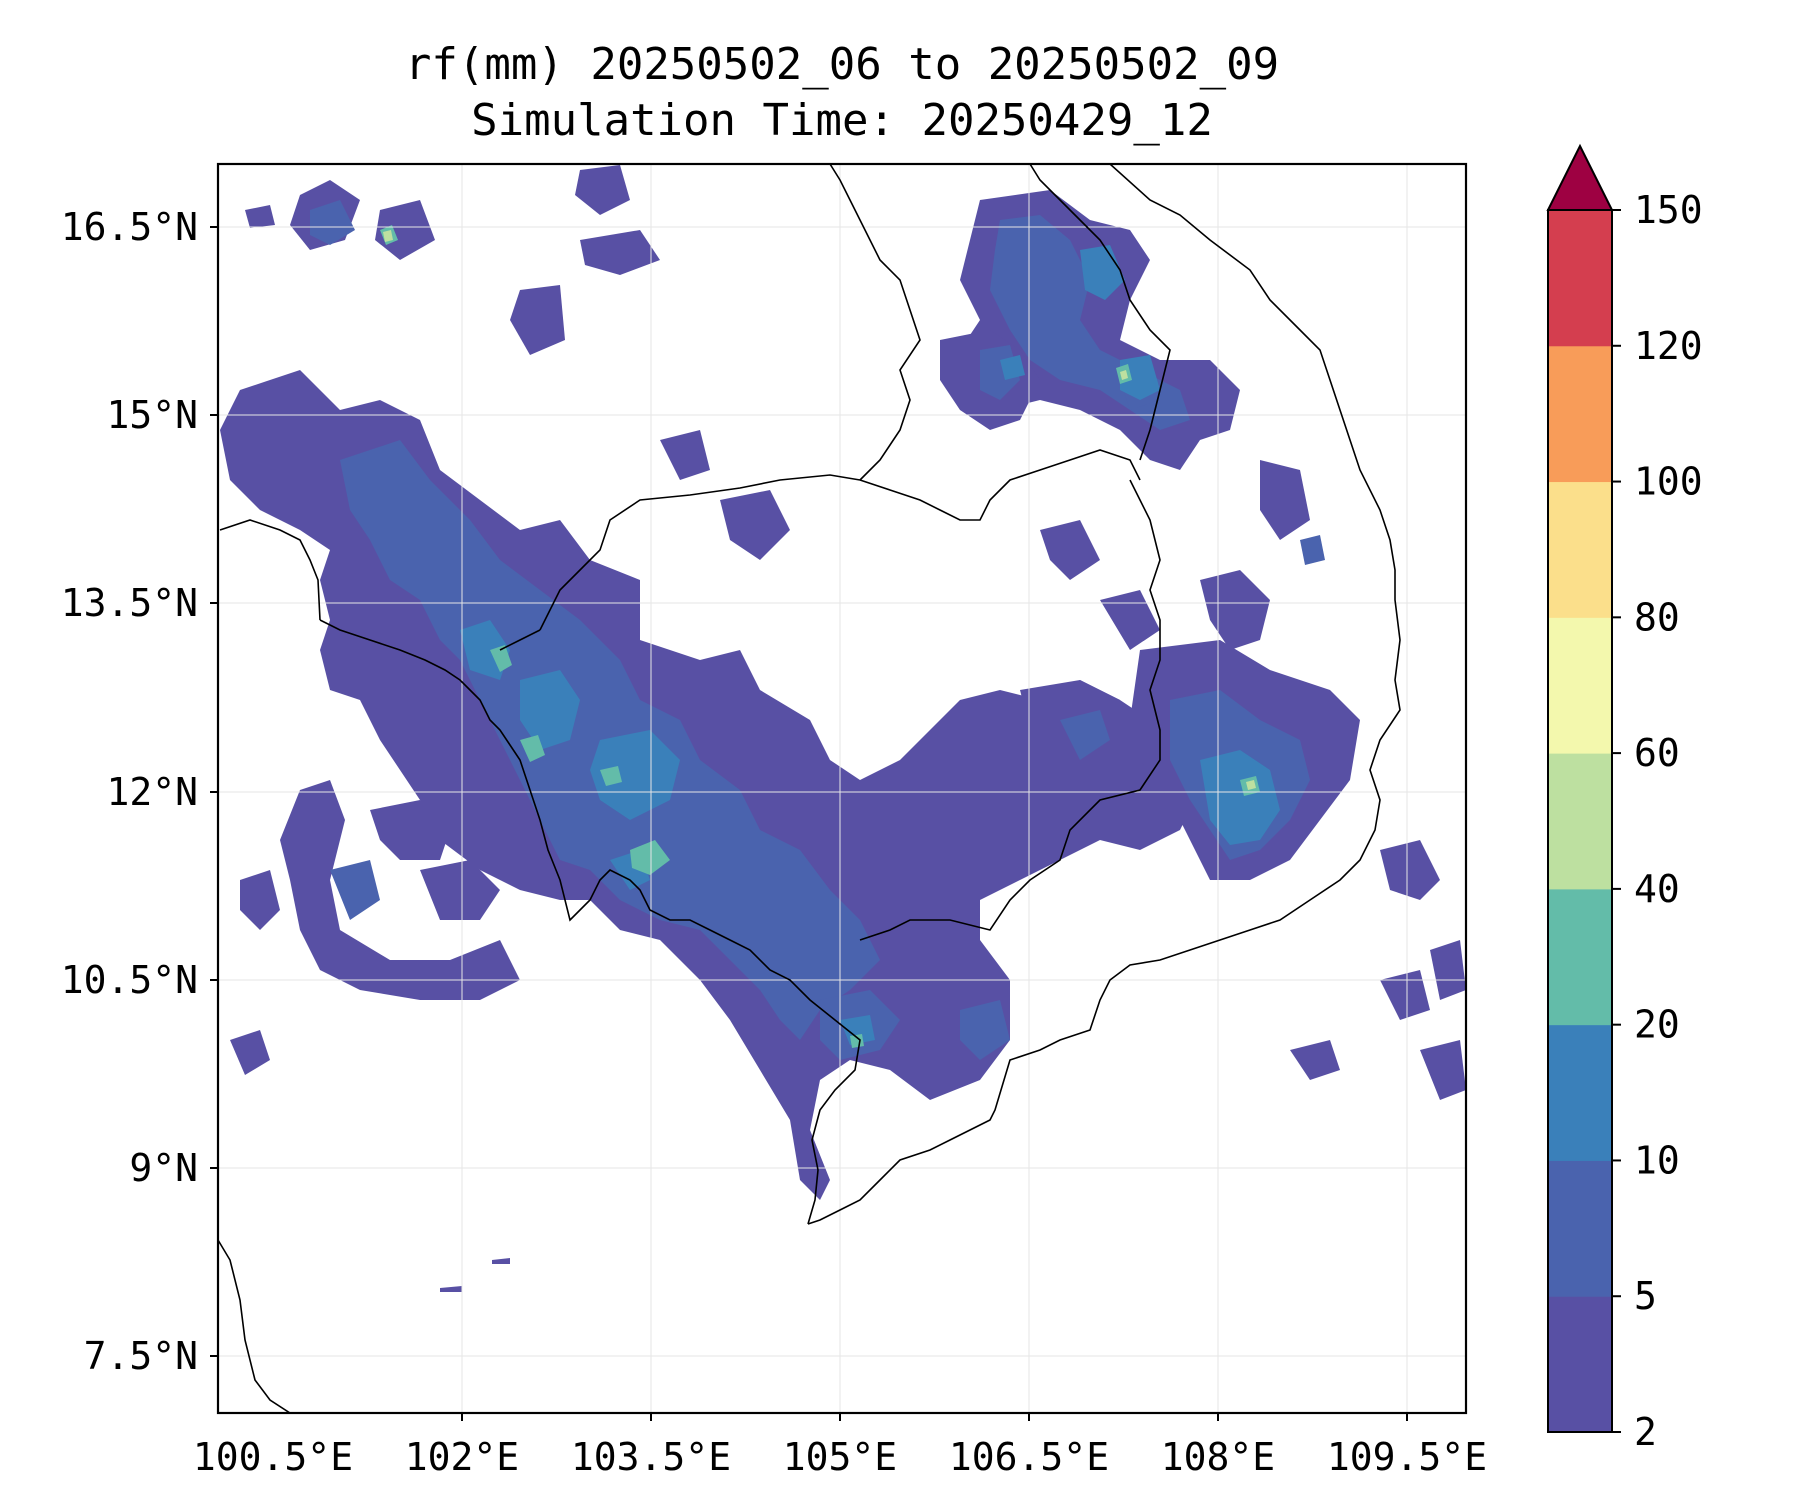 The image size is (1800, 1500). What do you see at coordinates (651, 1457) in the screenshot?
I see `lon-tick-label: 103.5°E` at bounding box center [651, 1457].